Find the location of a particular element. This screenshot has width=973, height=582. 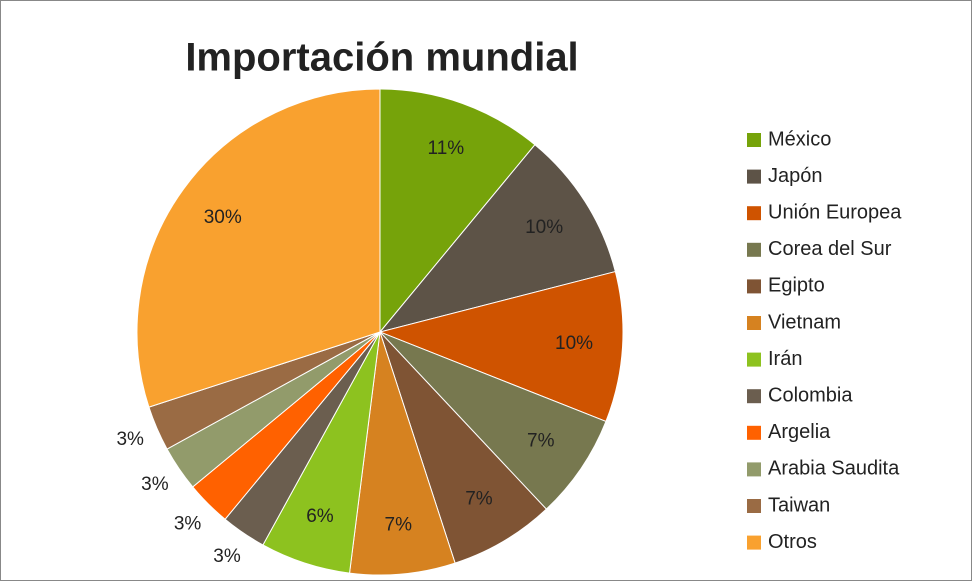

legend-label: Taiwan is located at coordinates (799, 505).